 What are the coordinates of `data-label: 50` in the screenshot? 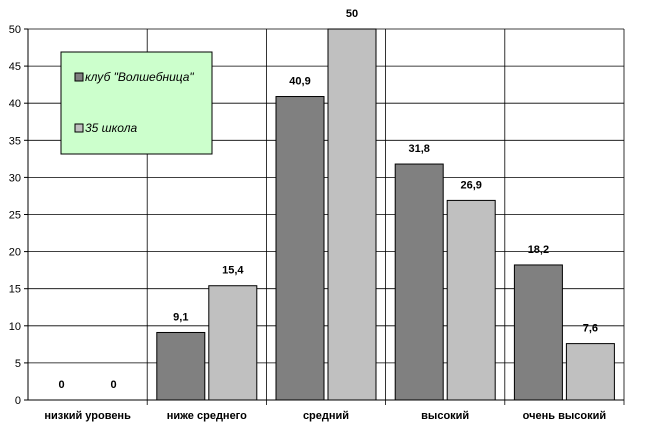 It's located at (352, 14).